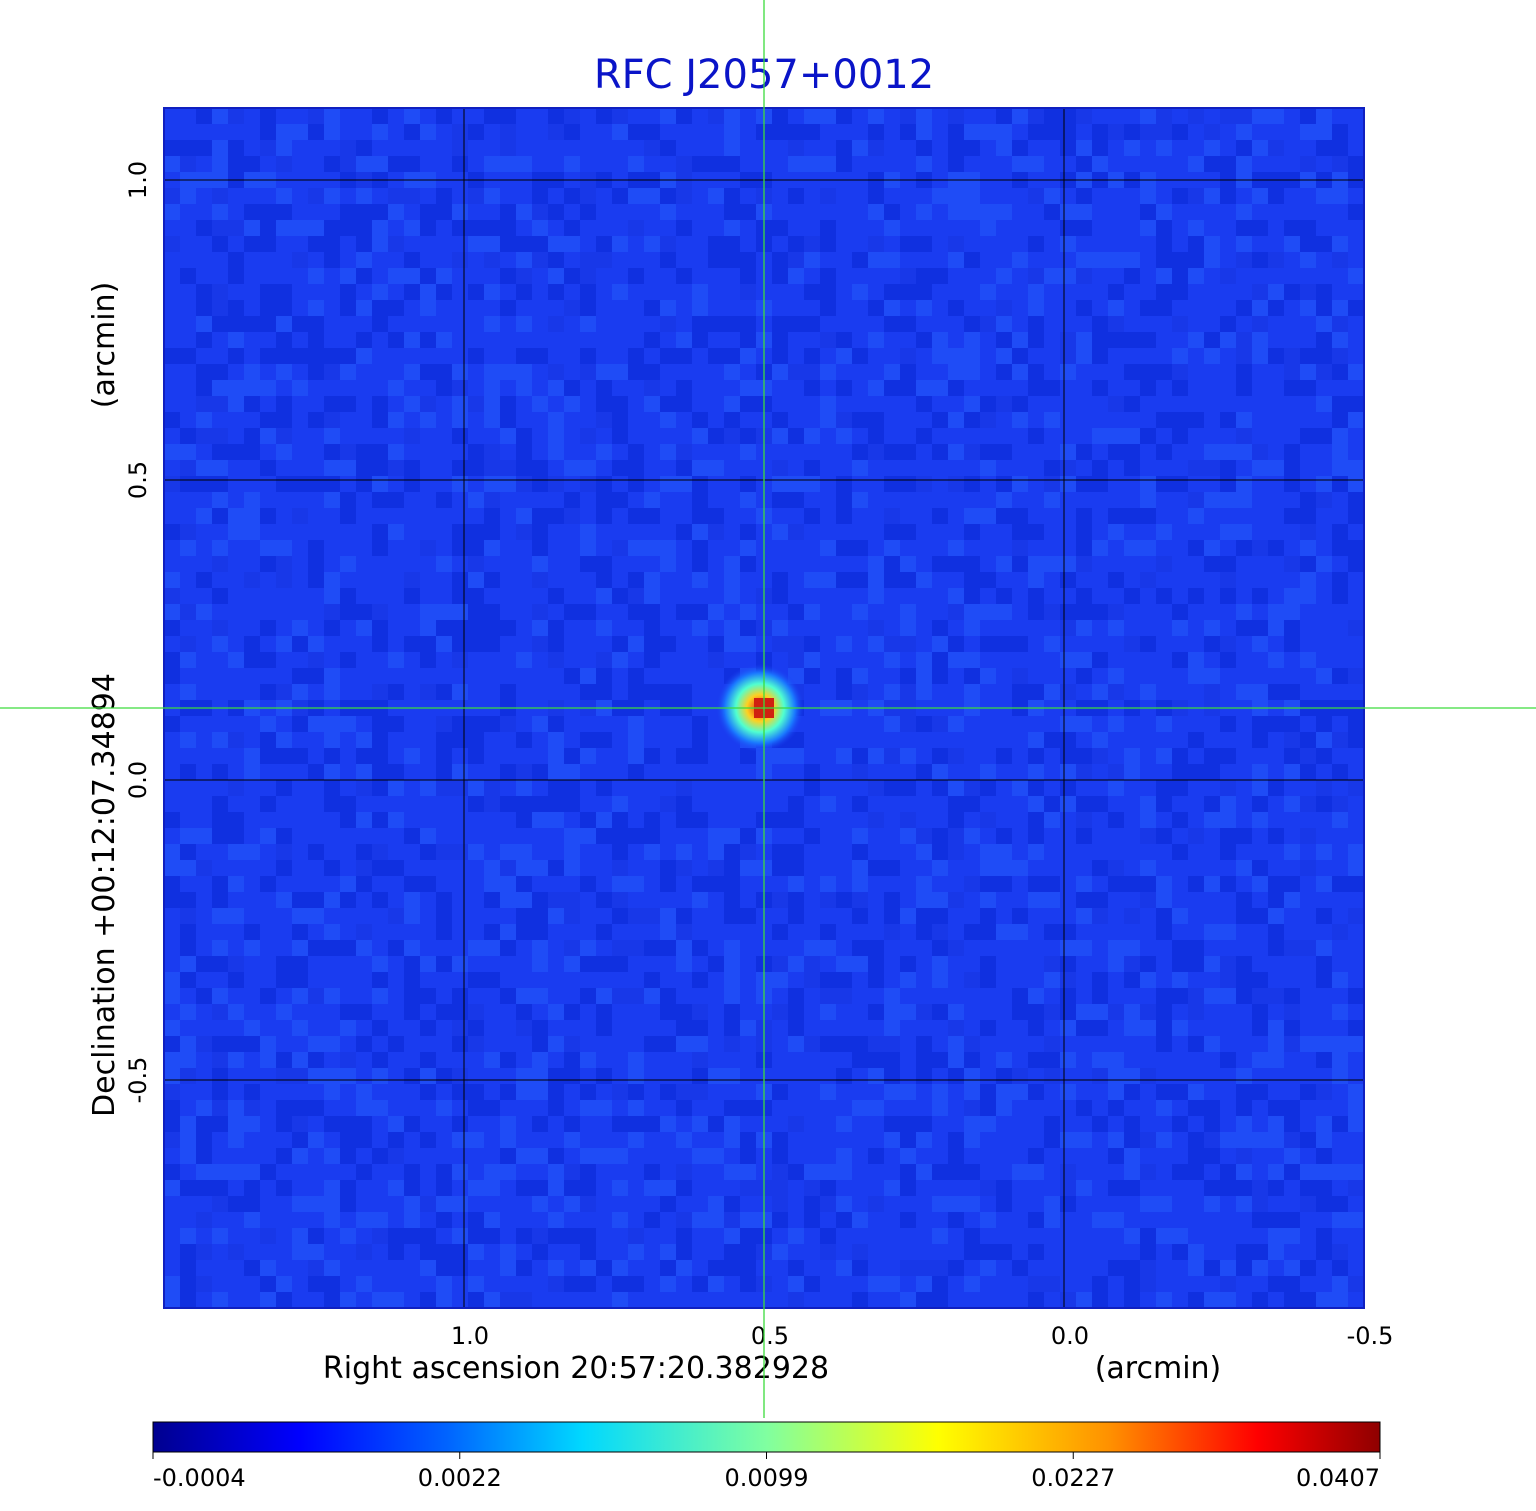 The height and width of the screenshot is (1511, 1536). Describe the element at coordinates (766, 1472) in the screenshot. I see `colorbar-ticks: -0.0004 0.0022 0.0099 0.0227 0.0407` at that location.